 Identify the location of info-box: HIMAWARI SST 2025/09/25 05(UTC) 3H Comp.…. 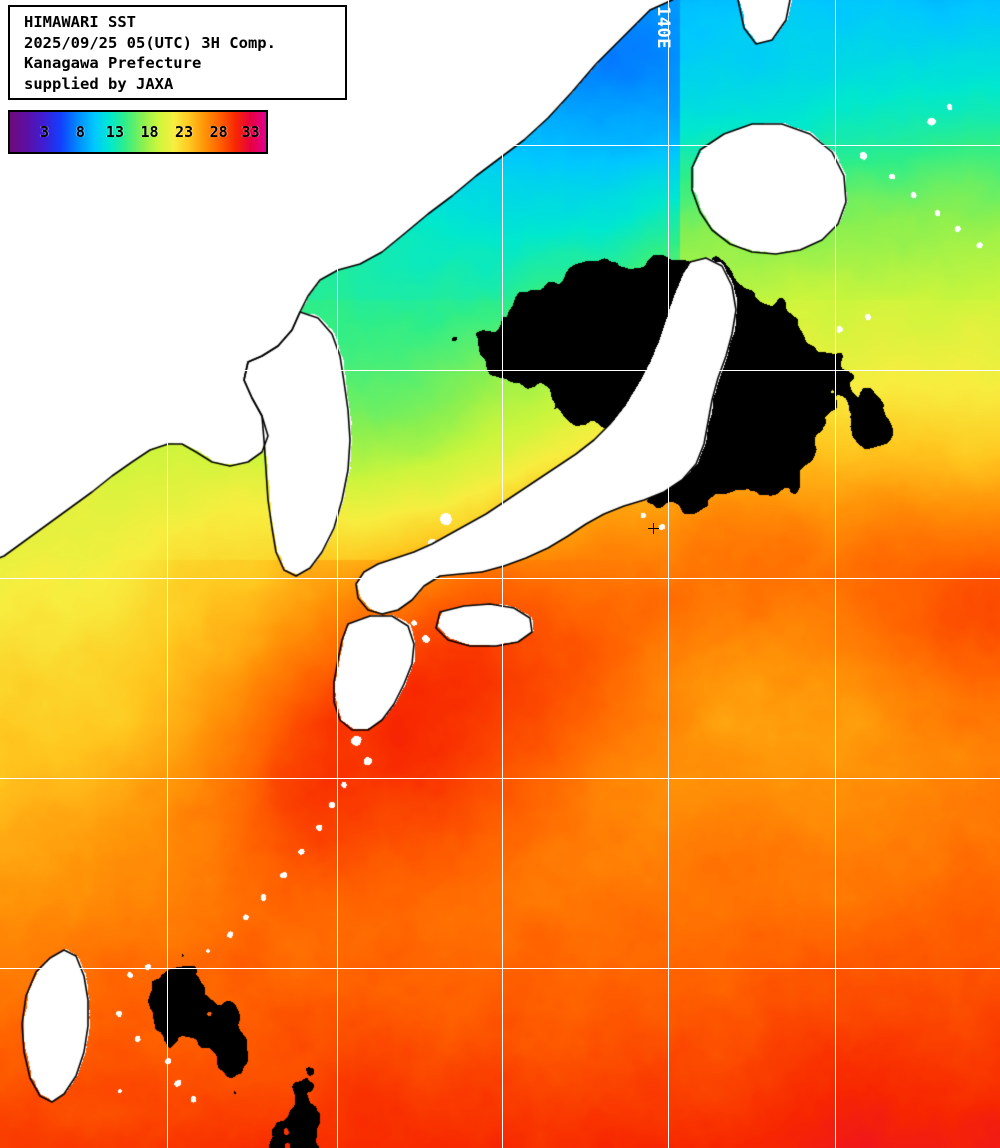
(177, 52).